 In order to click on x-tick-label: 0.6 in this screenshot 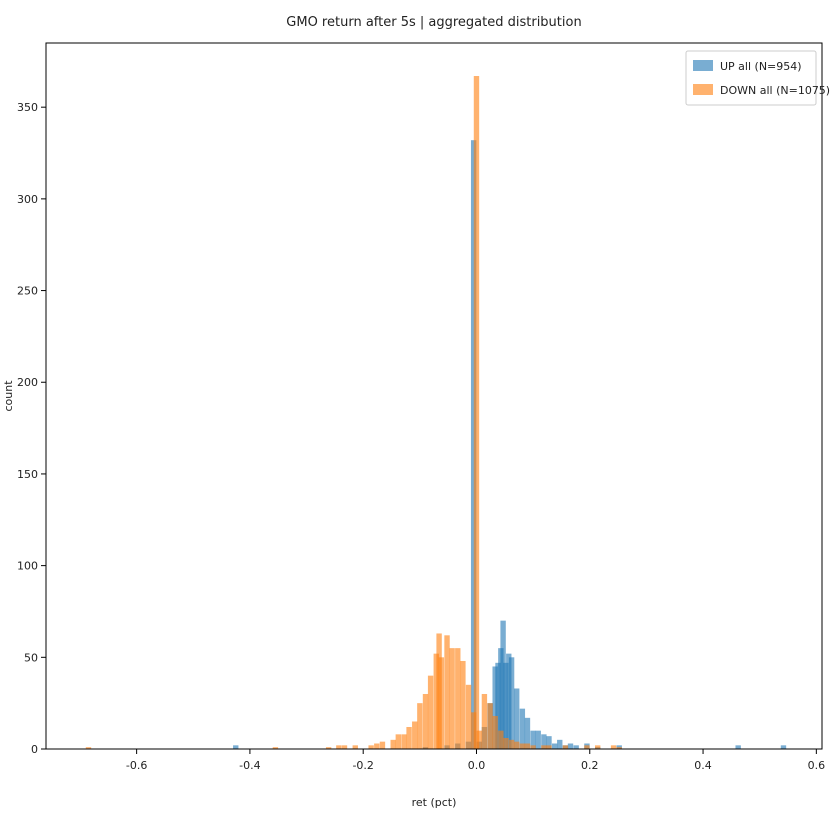, I will do `click(817, 765)`.